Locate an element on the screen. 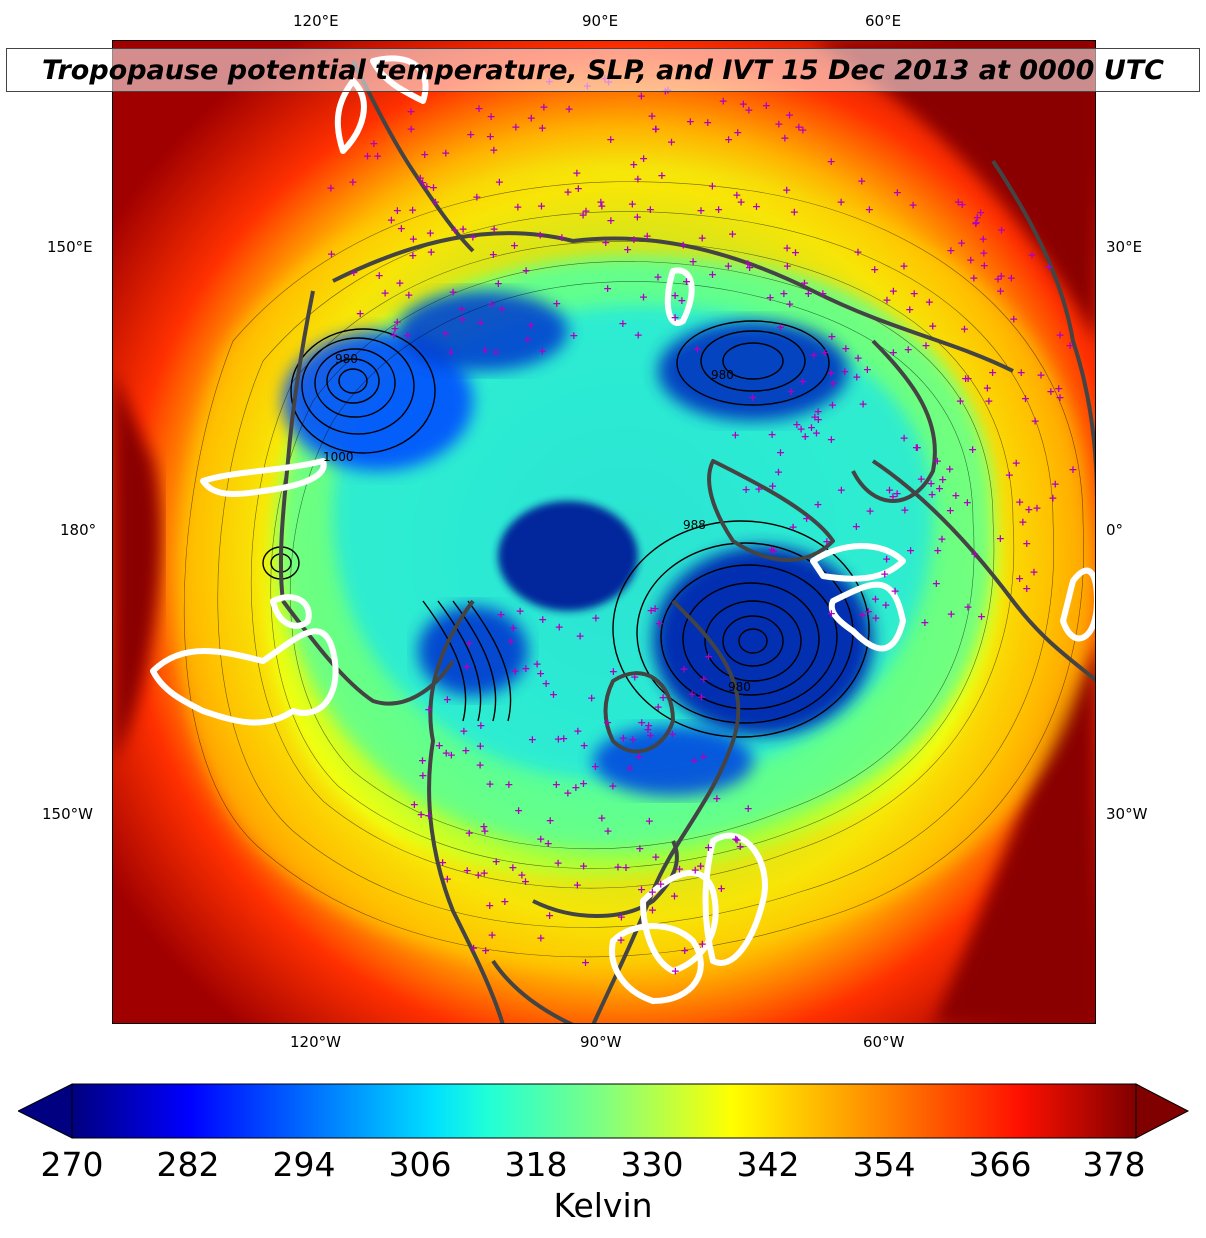  colorbar-tick: 330 is located at coordinates (652, 1164).